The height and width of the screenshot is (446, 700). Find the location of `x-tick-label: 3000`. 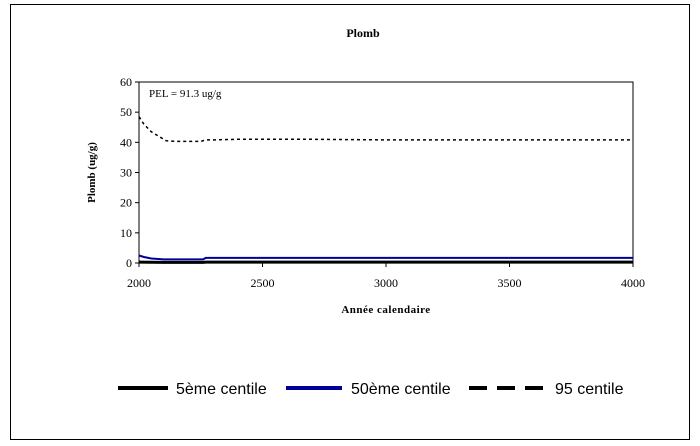

x-tick-label: 3000 is located at coordinates (386, 283).